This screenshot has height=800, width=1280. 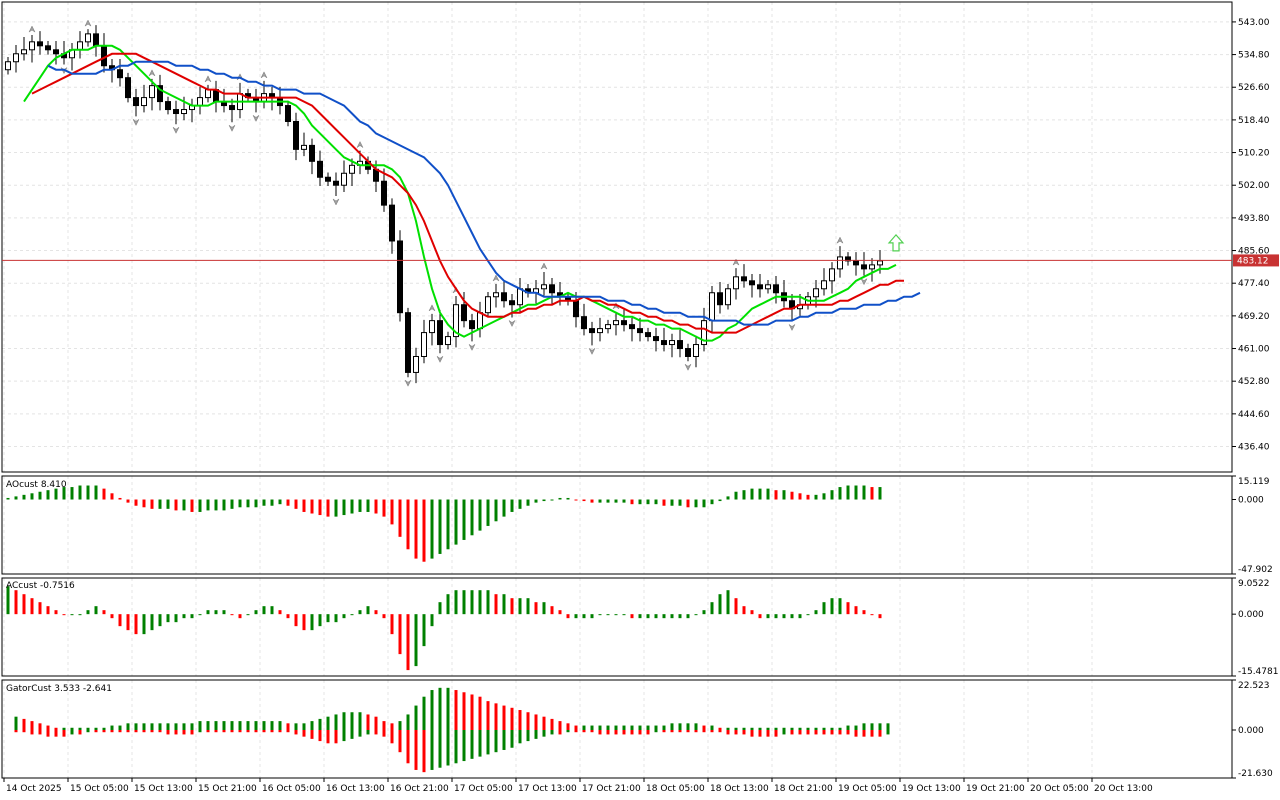 What do you see at coordinates (1059, 789) in the screenshot?
I see `time-tick-label: 20 Oct 05:00` at bounding box center [1059, 789].